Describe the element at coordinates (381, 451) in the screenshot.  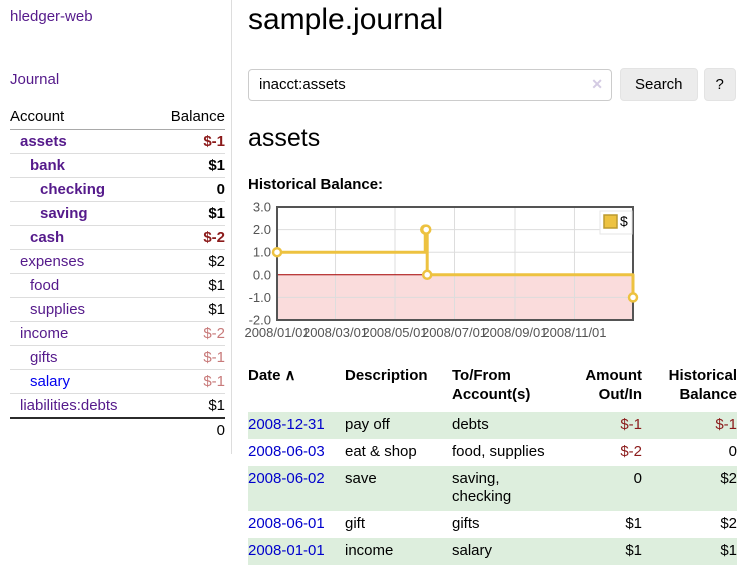
I see `transaction-description: eat & shop` at that location.